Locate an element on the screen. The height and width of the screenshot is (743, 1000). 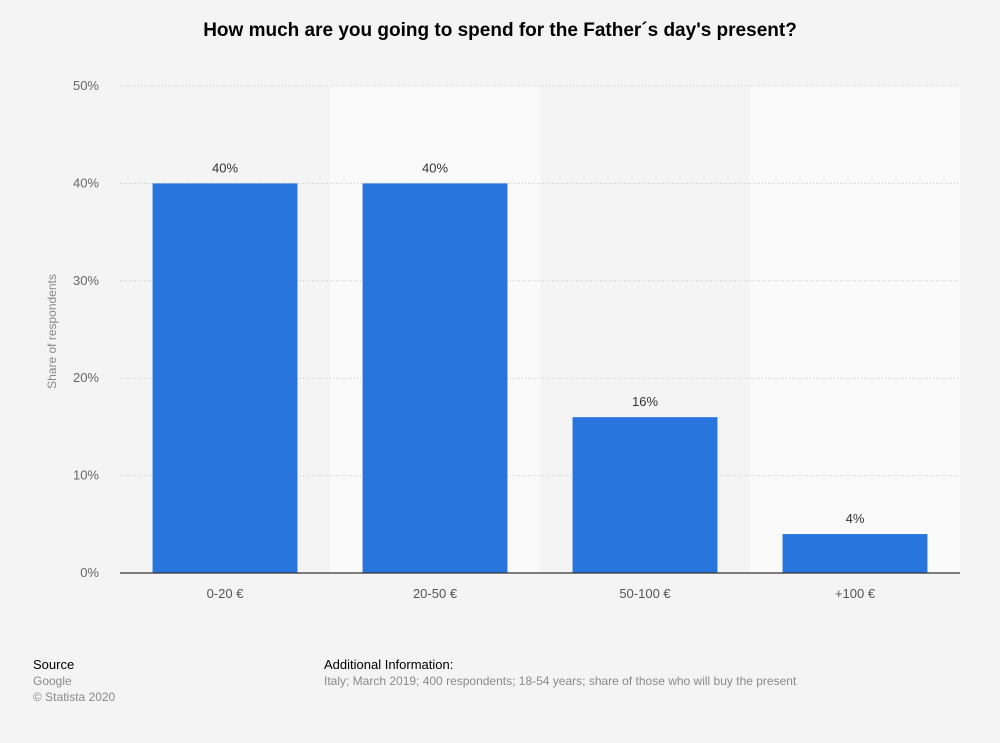
y-tick-label: 30% is located at coordinates (86, 280).